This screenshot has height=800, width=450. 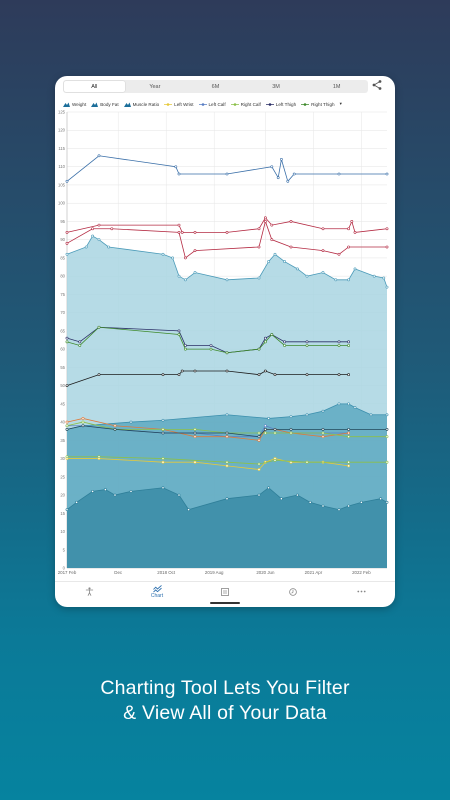 What do you see at coordinates (225, 603) in the screenshot?
I see `home-indicator` at bounding box center [225, 603].